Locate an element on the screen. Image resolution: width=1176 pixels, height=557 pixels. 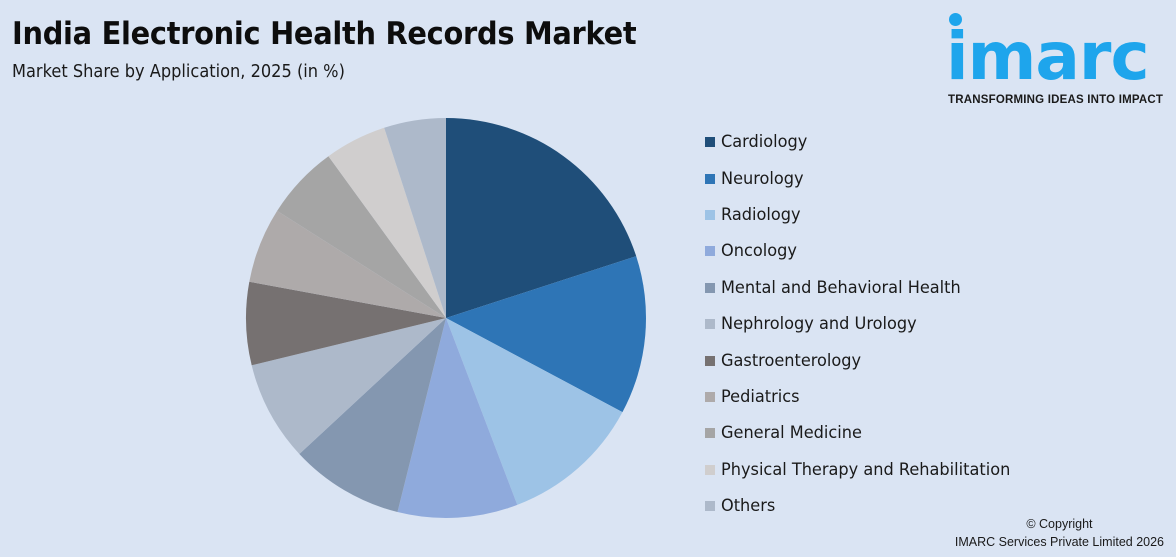
legend-item: Nephrology and Urology is located at coordinates (865, 324).